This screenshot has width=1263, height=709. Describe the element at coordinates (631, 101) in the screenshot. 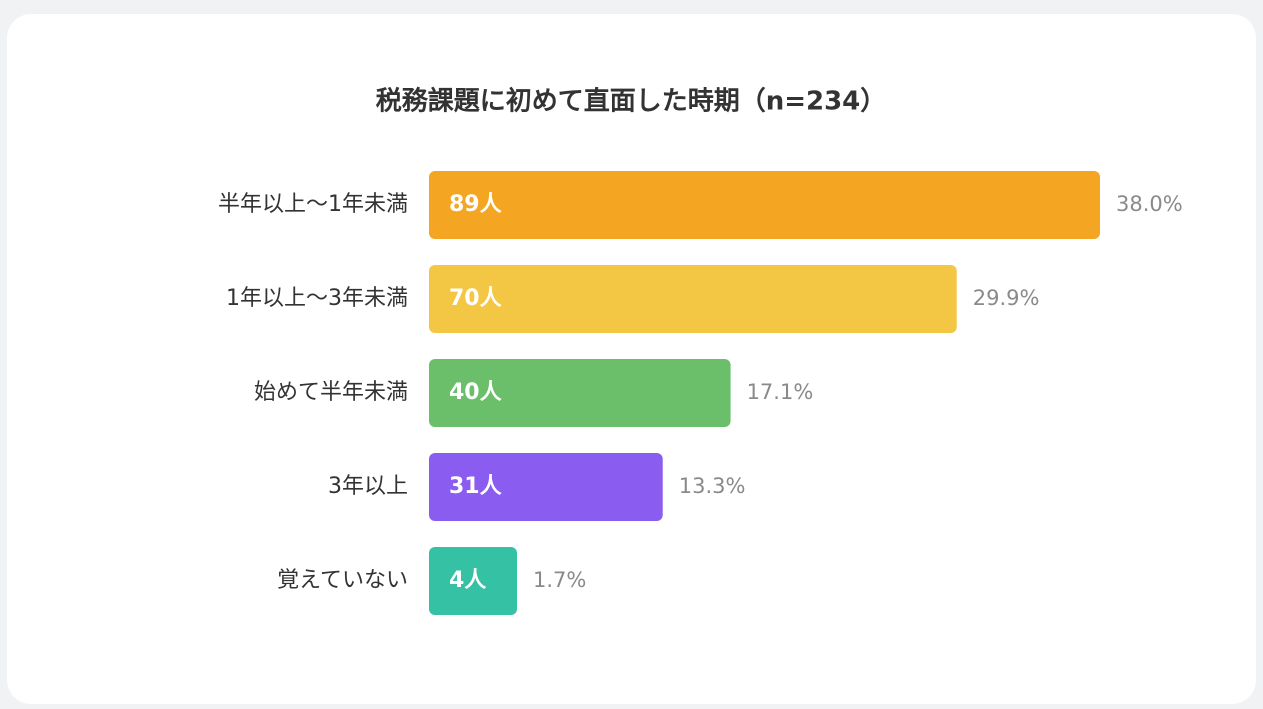

I see `chart-title: 税務課題に初めて直面した時期（n=234）` at that location.